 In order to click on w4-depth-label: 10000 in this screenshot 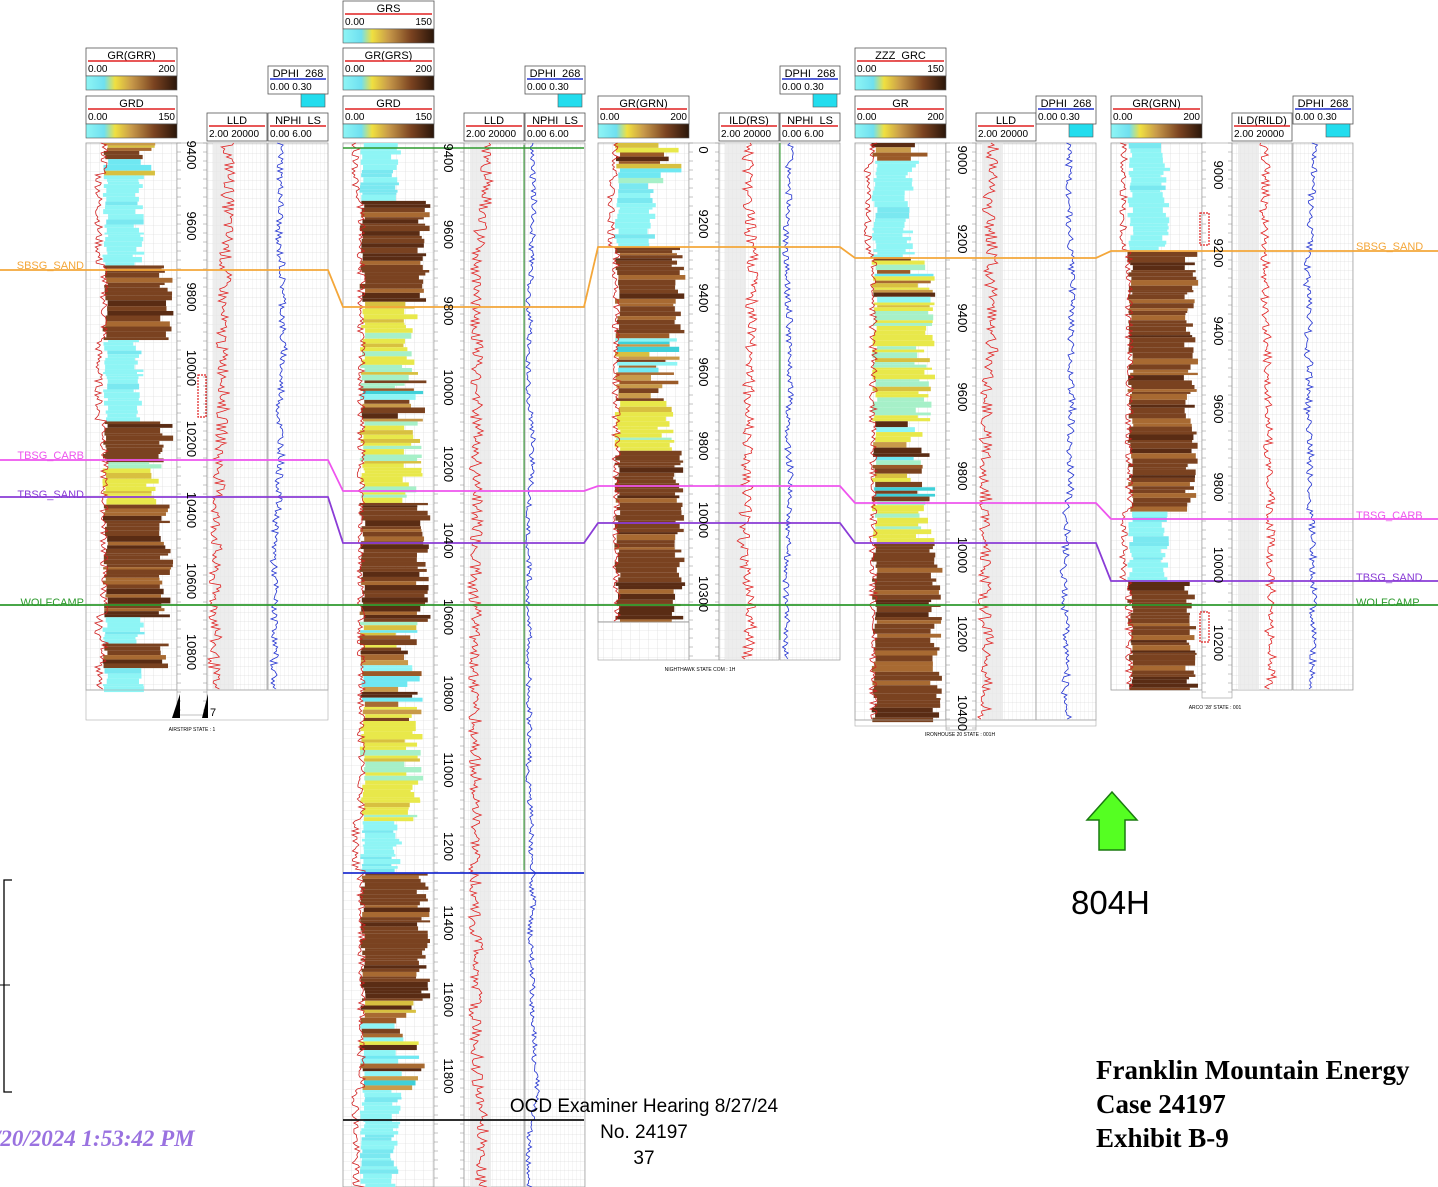, I will do `click(962, 555)`.